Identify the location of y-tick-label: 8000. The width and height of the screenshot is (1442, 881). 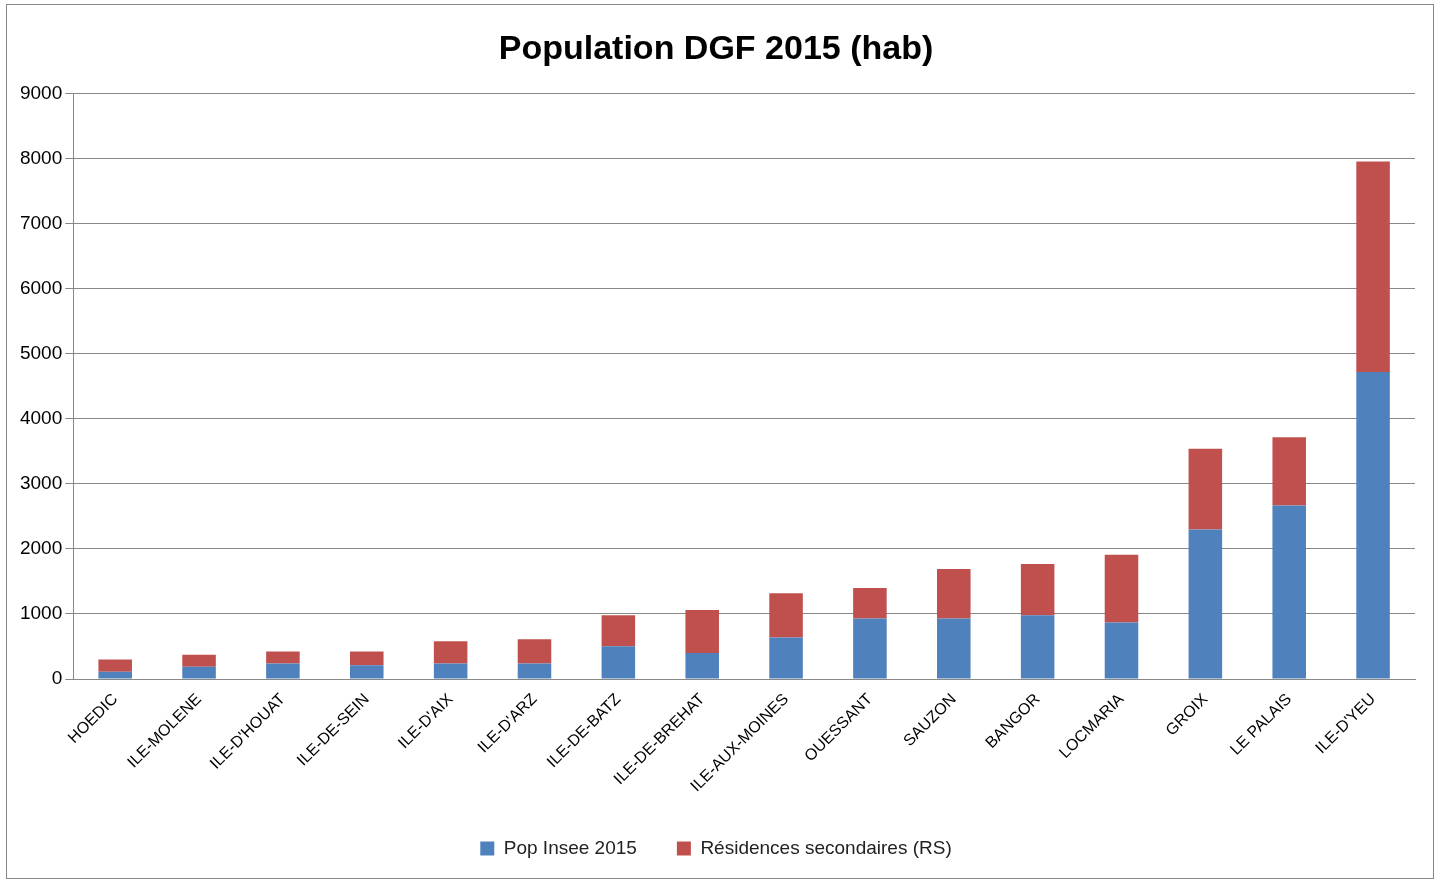
(41, 158).